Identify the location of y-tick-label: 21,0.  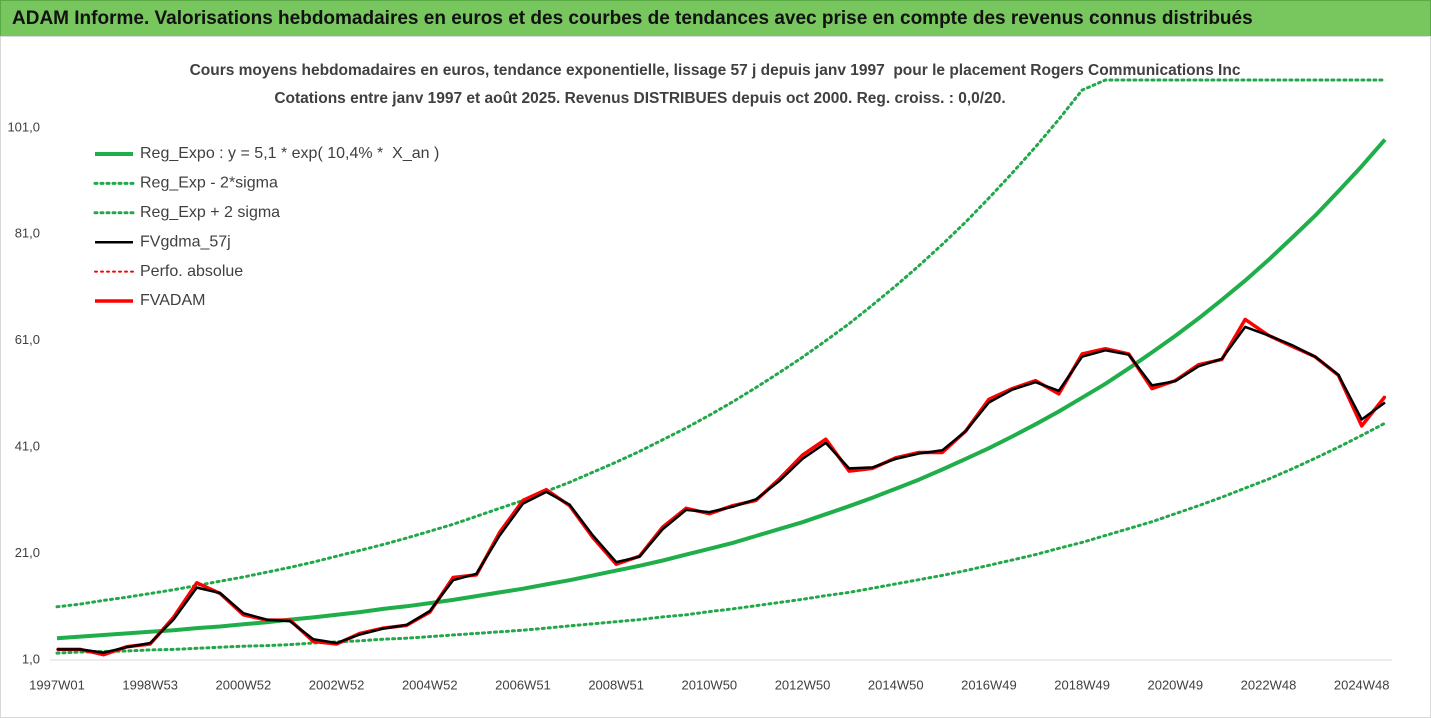
(27, 552).